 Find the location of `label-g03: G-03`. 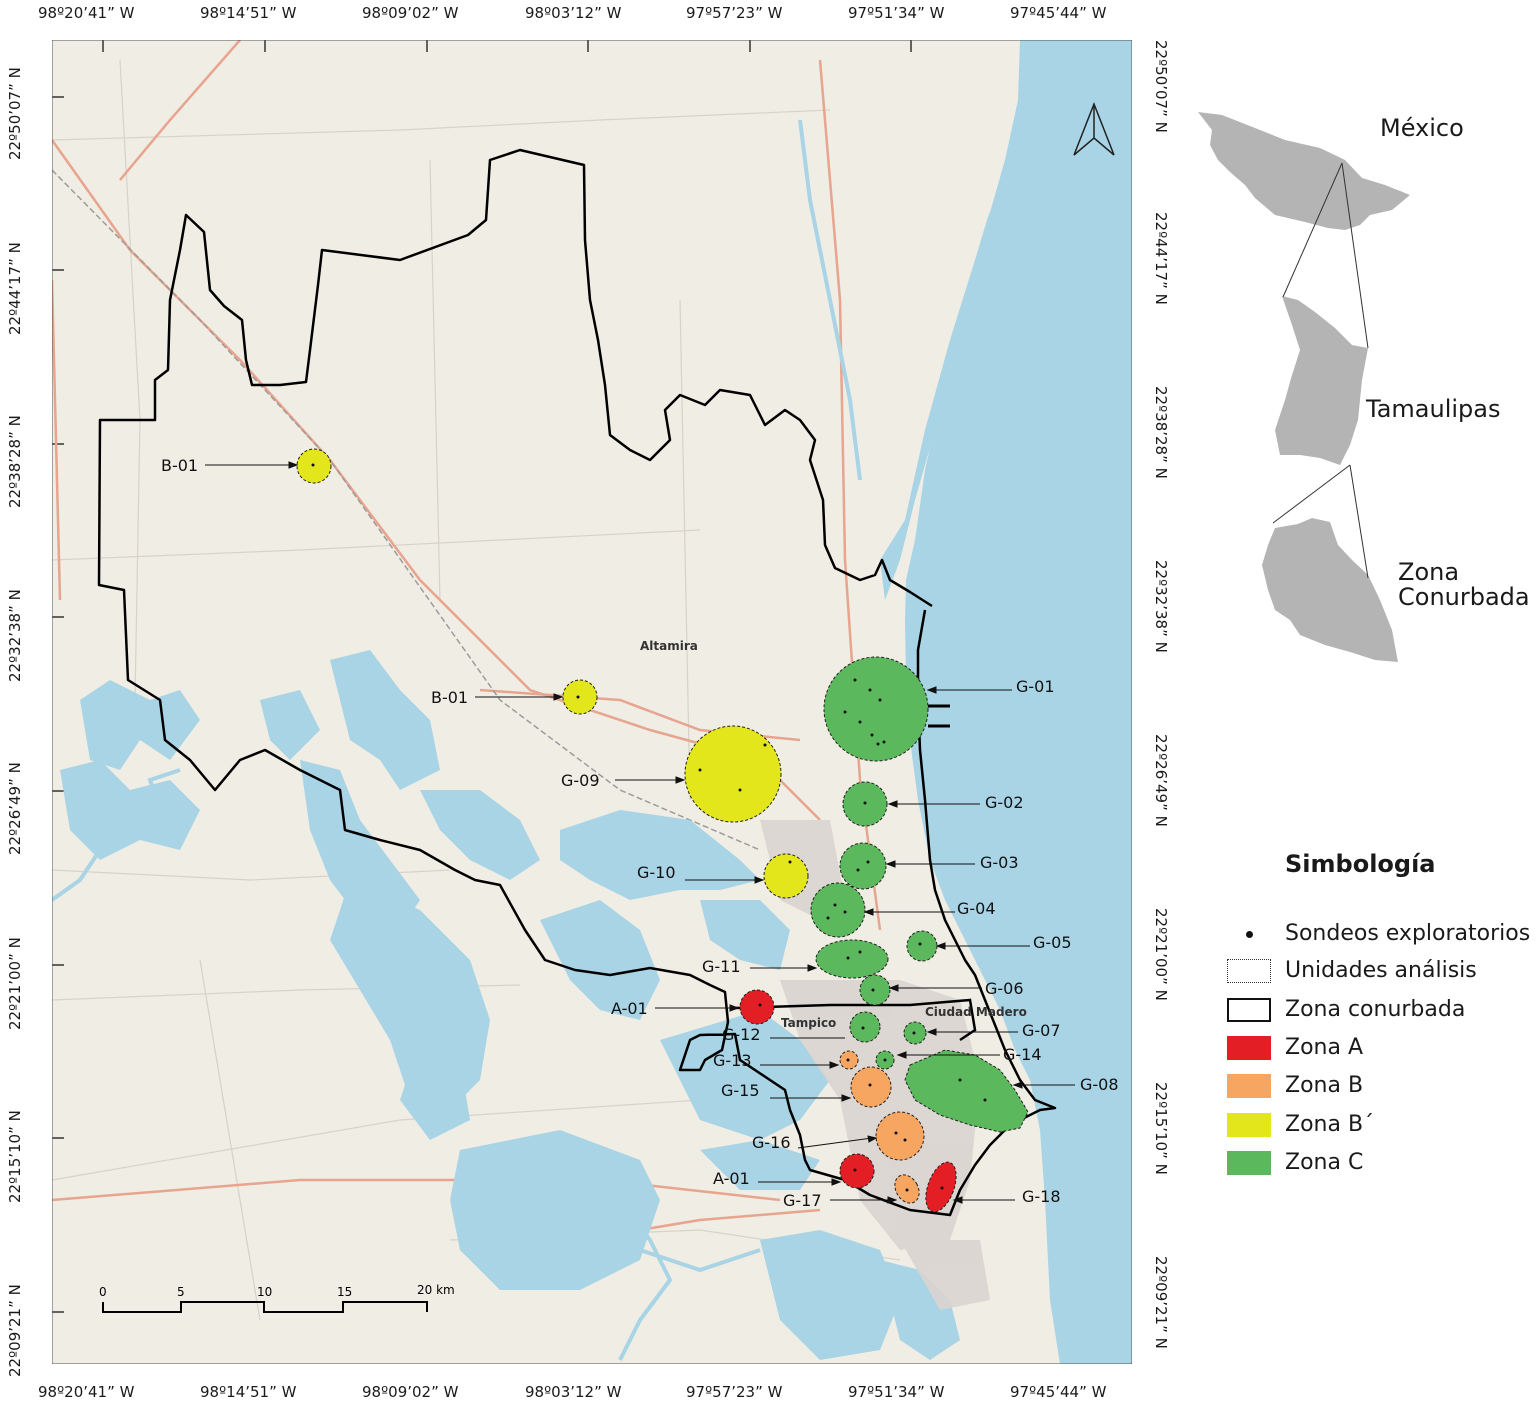

label-g03: G-03 is located at coordinates (999, 862).